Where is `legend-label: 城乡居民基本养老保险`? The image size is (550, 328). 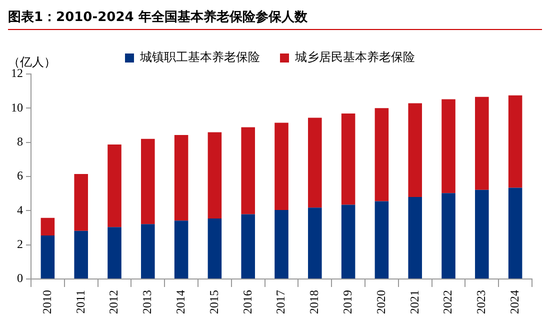 legend-label: 城乡居民基本养老保险 is located at coordinates (354, 57).